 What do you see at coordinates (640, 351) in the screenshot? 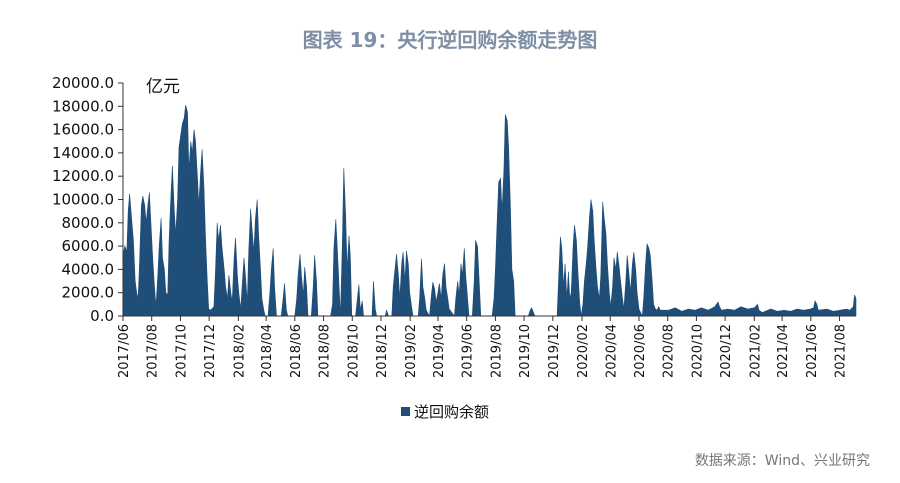
I see `x-tick-label: 2020/06` at bounding box center [640, 351].